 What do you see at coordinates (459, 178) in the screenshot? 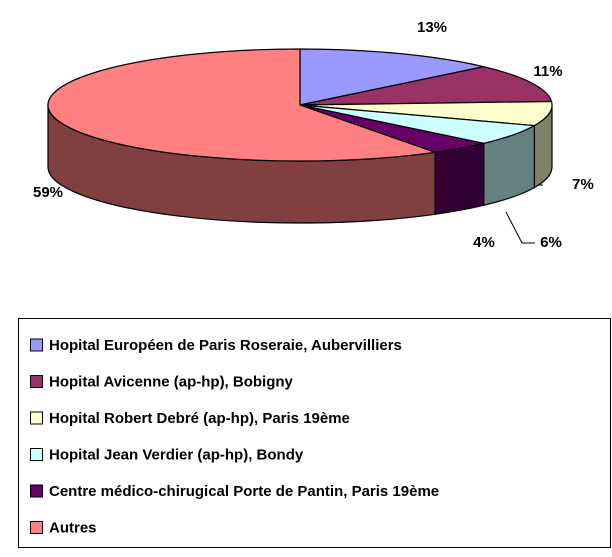
I see `pie-side` at bounding box center [459, 178].